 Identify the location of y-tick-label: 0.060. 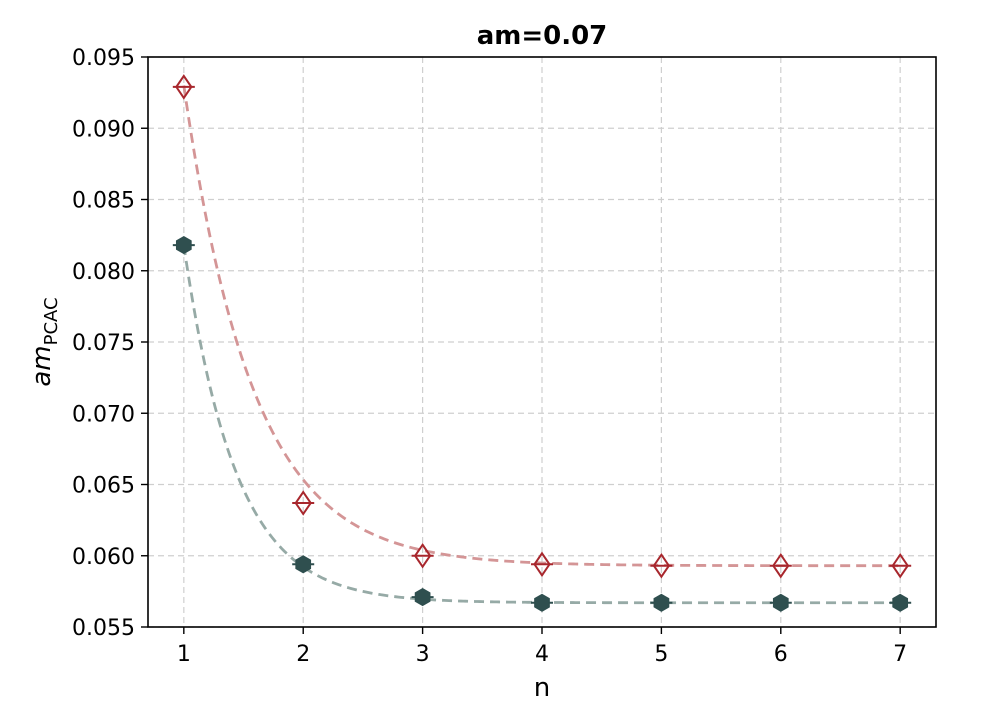
(103, 557).